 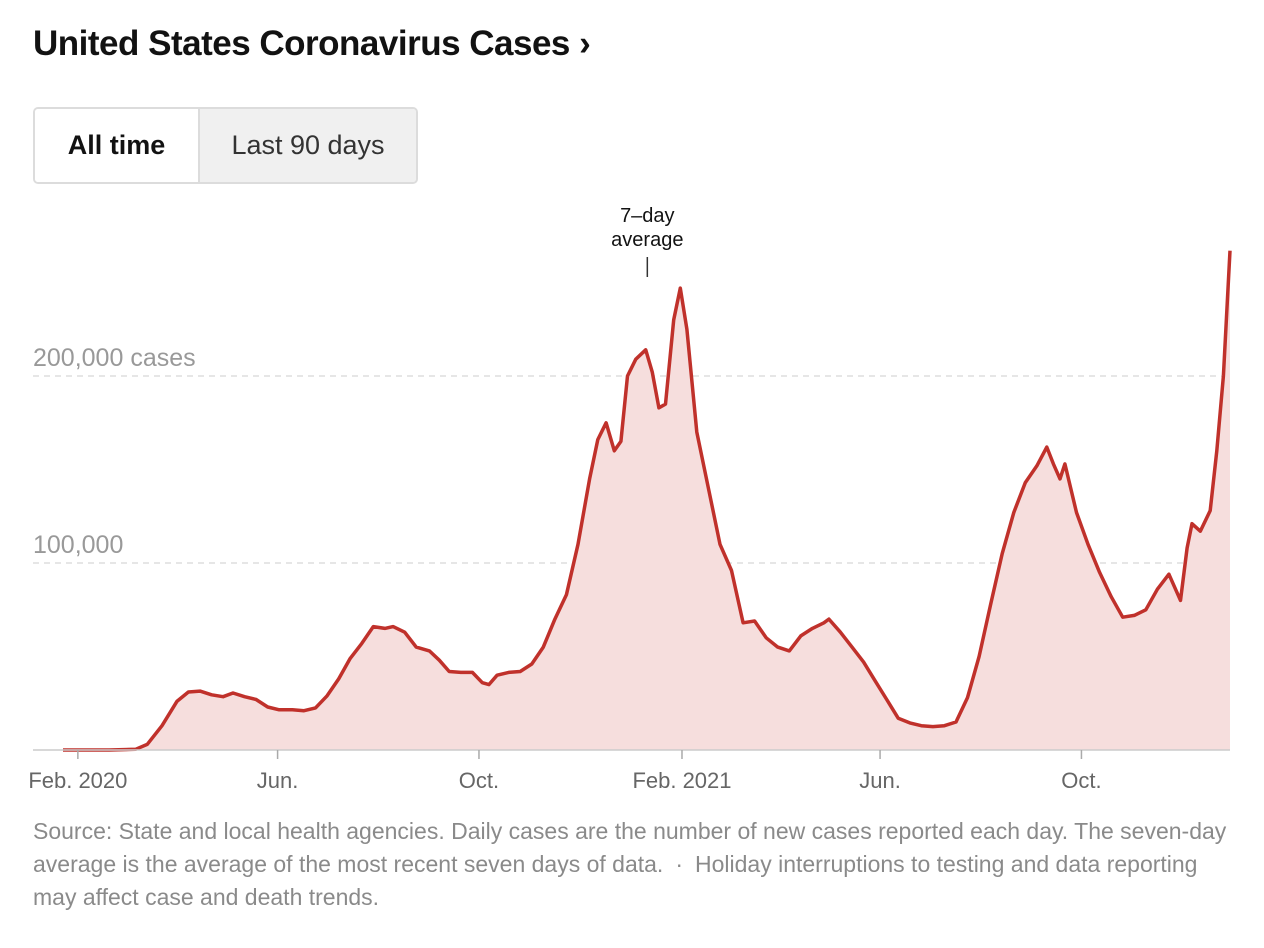 What do you see at coordinates (681, 780) in the screenshot?
I see `x-tick-label: Feb. 2021` at bounding box center [681, 780].